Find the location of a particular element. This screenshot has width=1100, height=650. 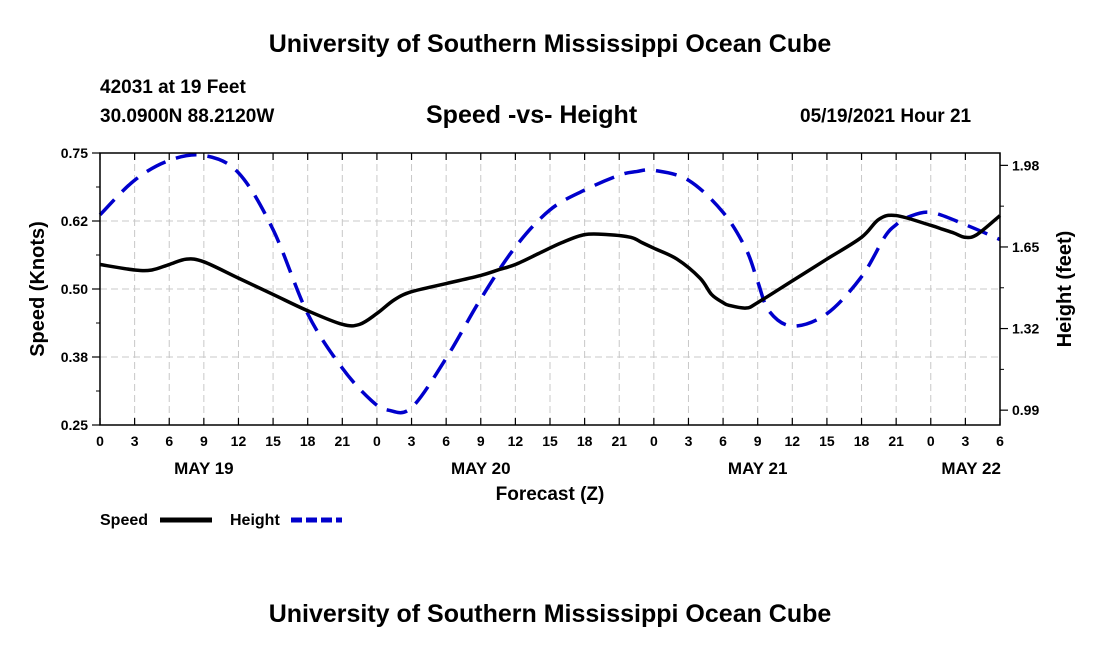

y2-axis-label: Height (feet) is located at coordinates (1065, 289).